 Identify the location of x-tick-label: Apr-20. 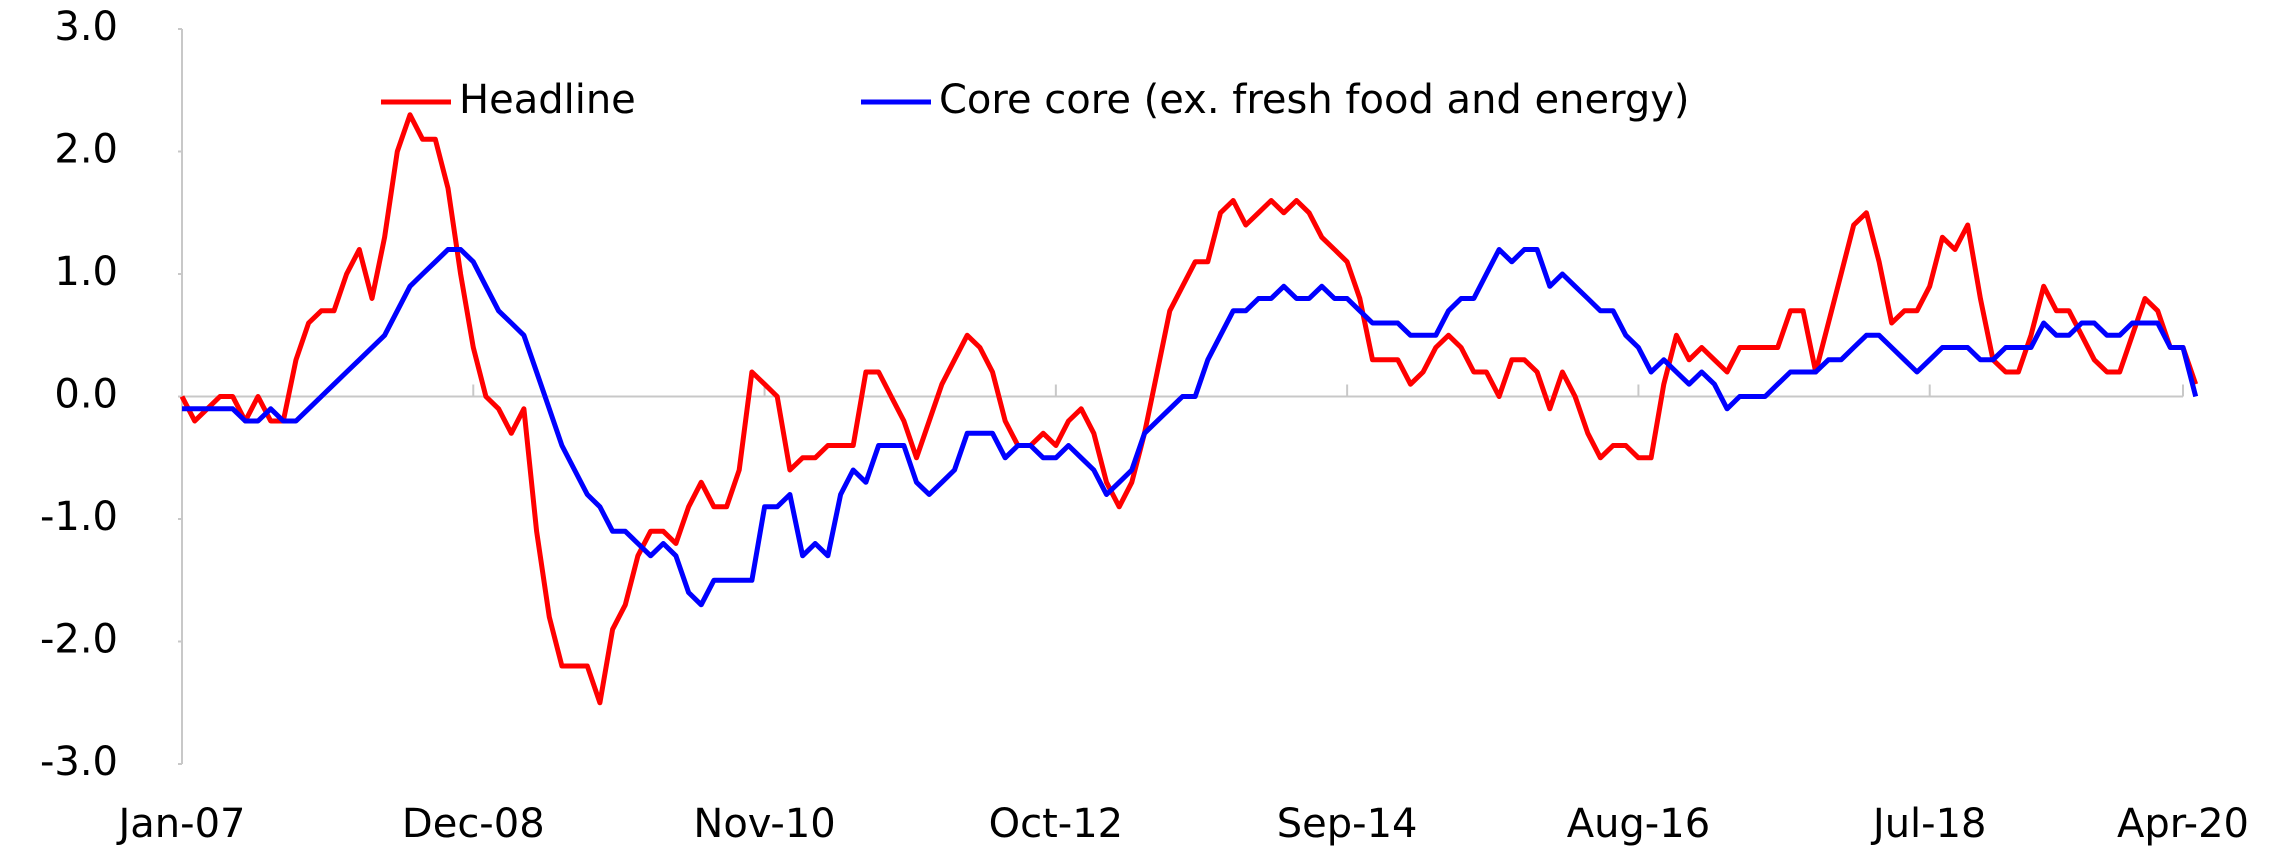
(2183, 824).